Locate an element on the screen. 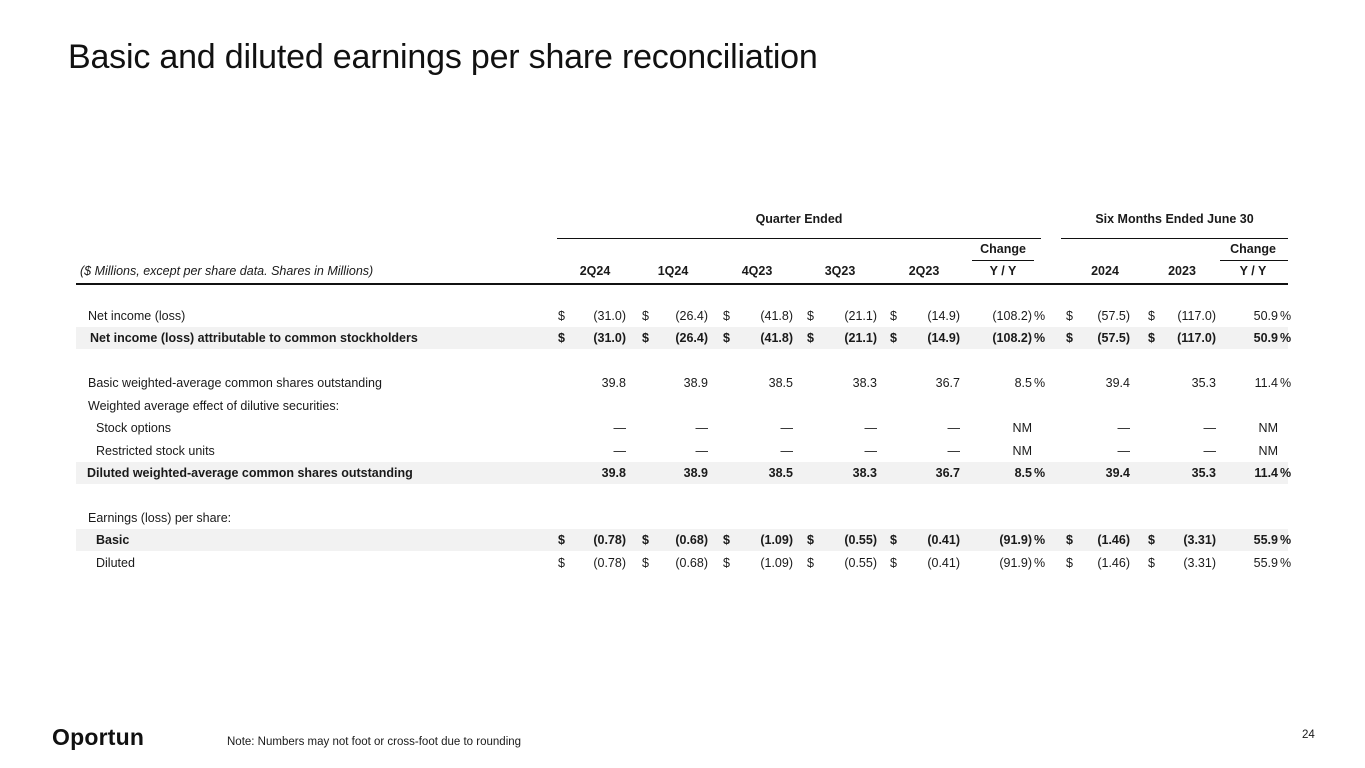  logo-text: Oportun is located at coordinates (98, 737).